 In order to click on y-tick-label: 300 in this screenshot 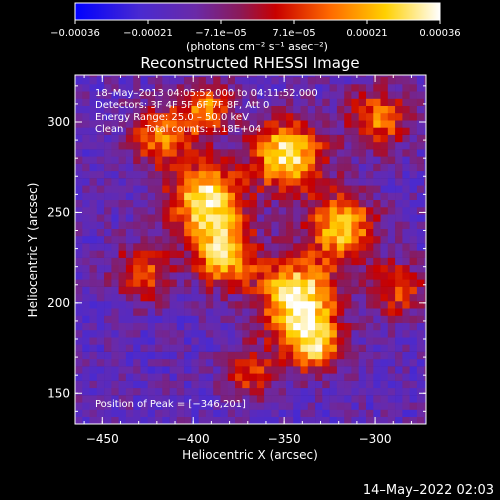, I will do `click(58, 122)`.